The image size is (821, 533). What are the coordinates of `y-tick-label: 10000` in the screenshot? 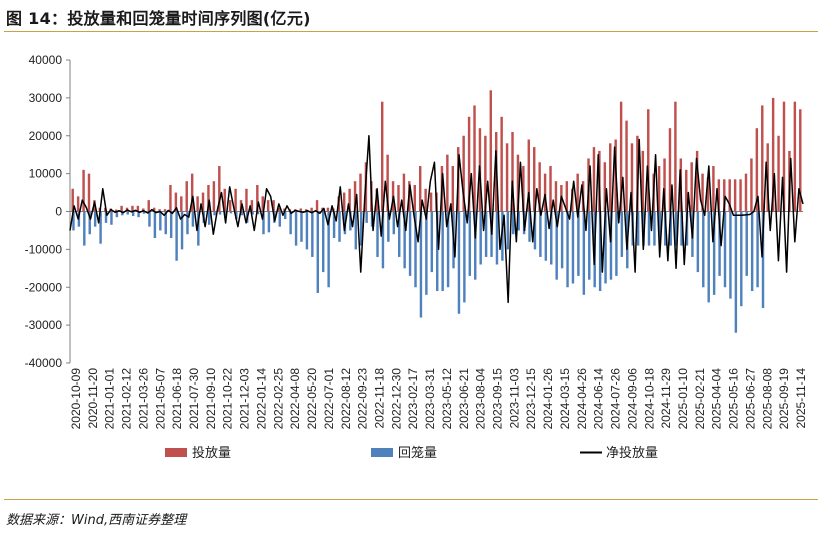 It's located at (46, 174).